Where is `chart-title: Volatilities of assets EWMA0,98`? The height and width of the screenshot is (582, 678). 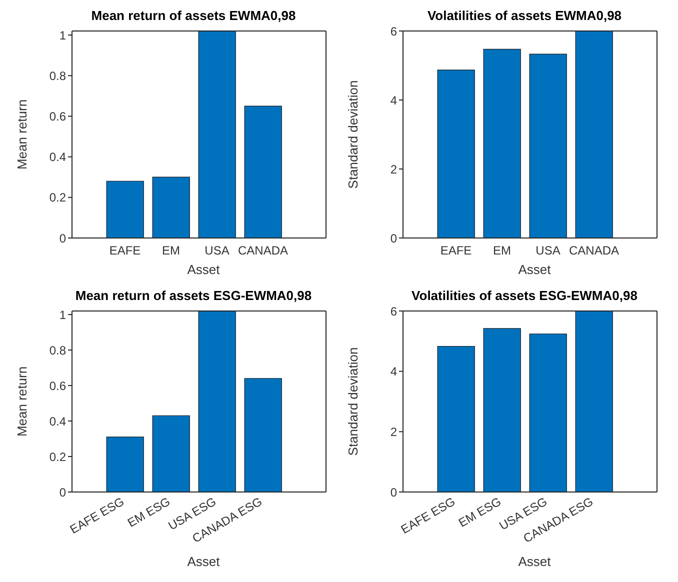 chart-title: Volatilities of assets EWMA0,98 is located at coordinates (524, 15).